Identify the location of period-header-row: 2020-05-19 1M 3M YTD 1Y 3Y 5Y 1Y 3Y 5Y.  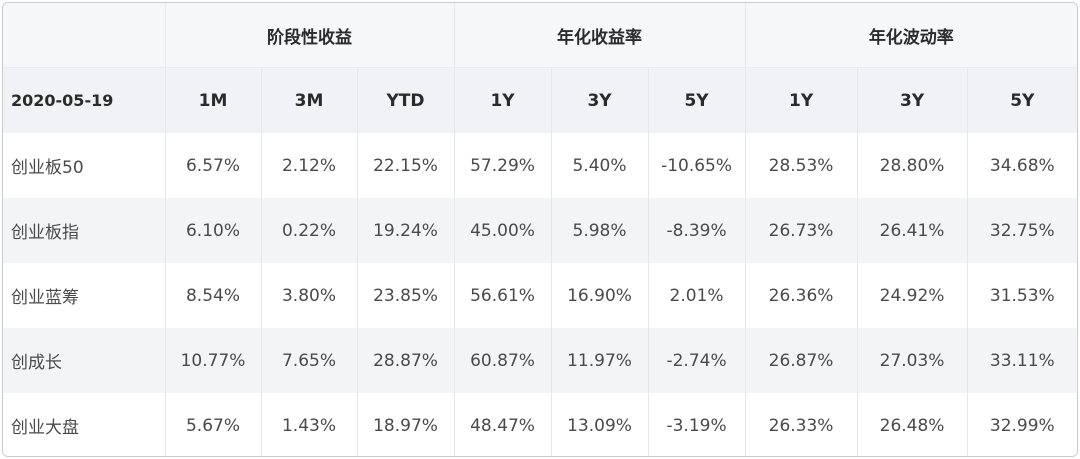
(540, 100).